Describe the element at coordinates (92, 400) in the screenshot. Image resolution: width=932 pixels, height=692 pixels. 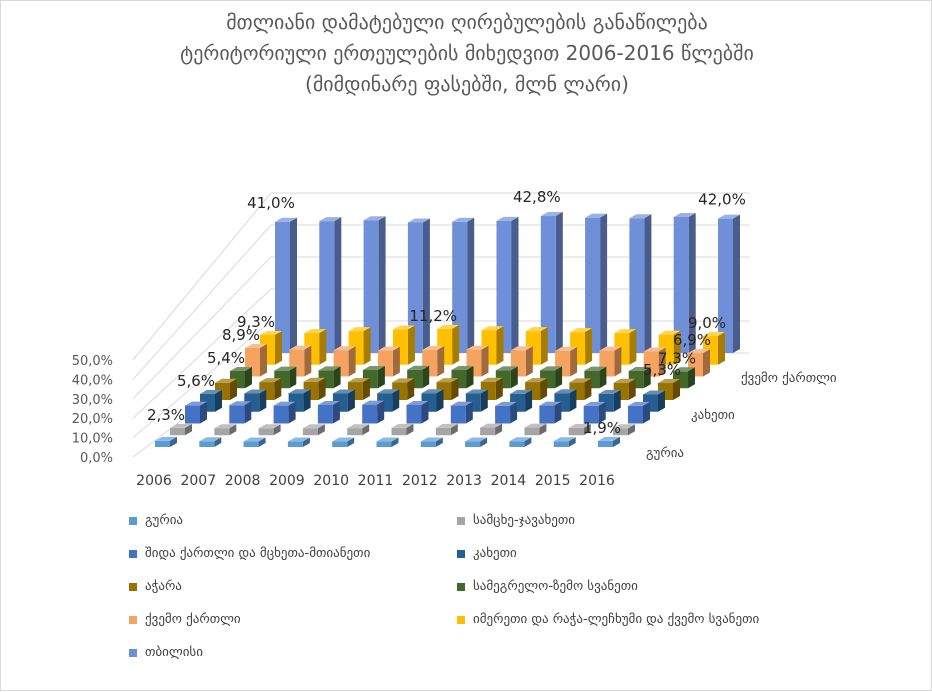
I see `y-tick-label: 30,0%` at that location.